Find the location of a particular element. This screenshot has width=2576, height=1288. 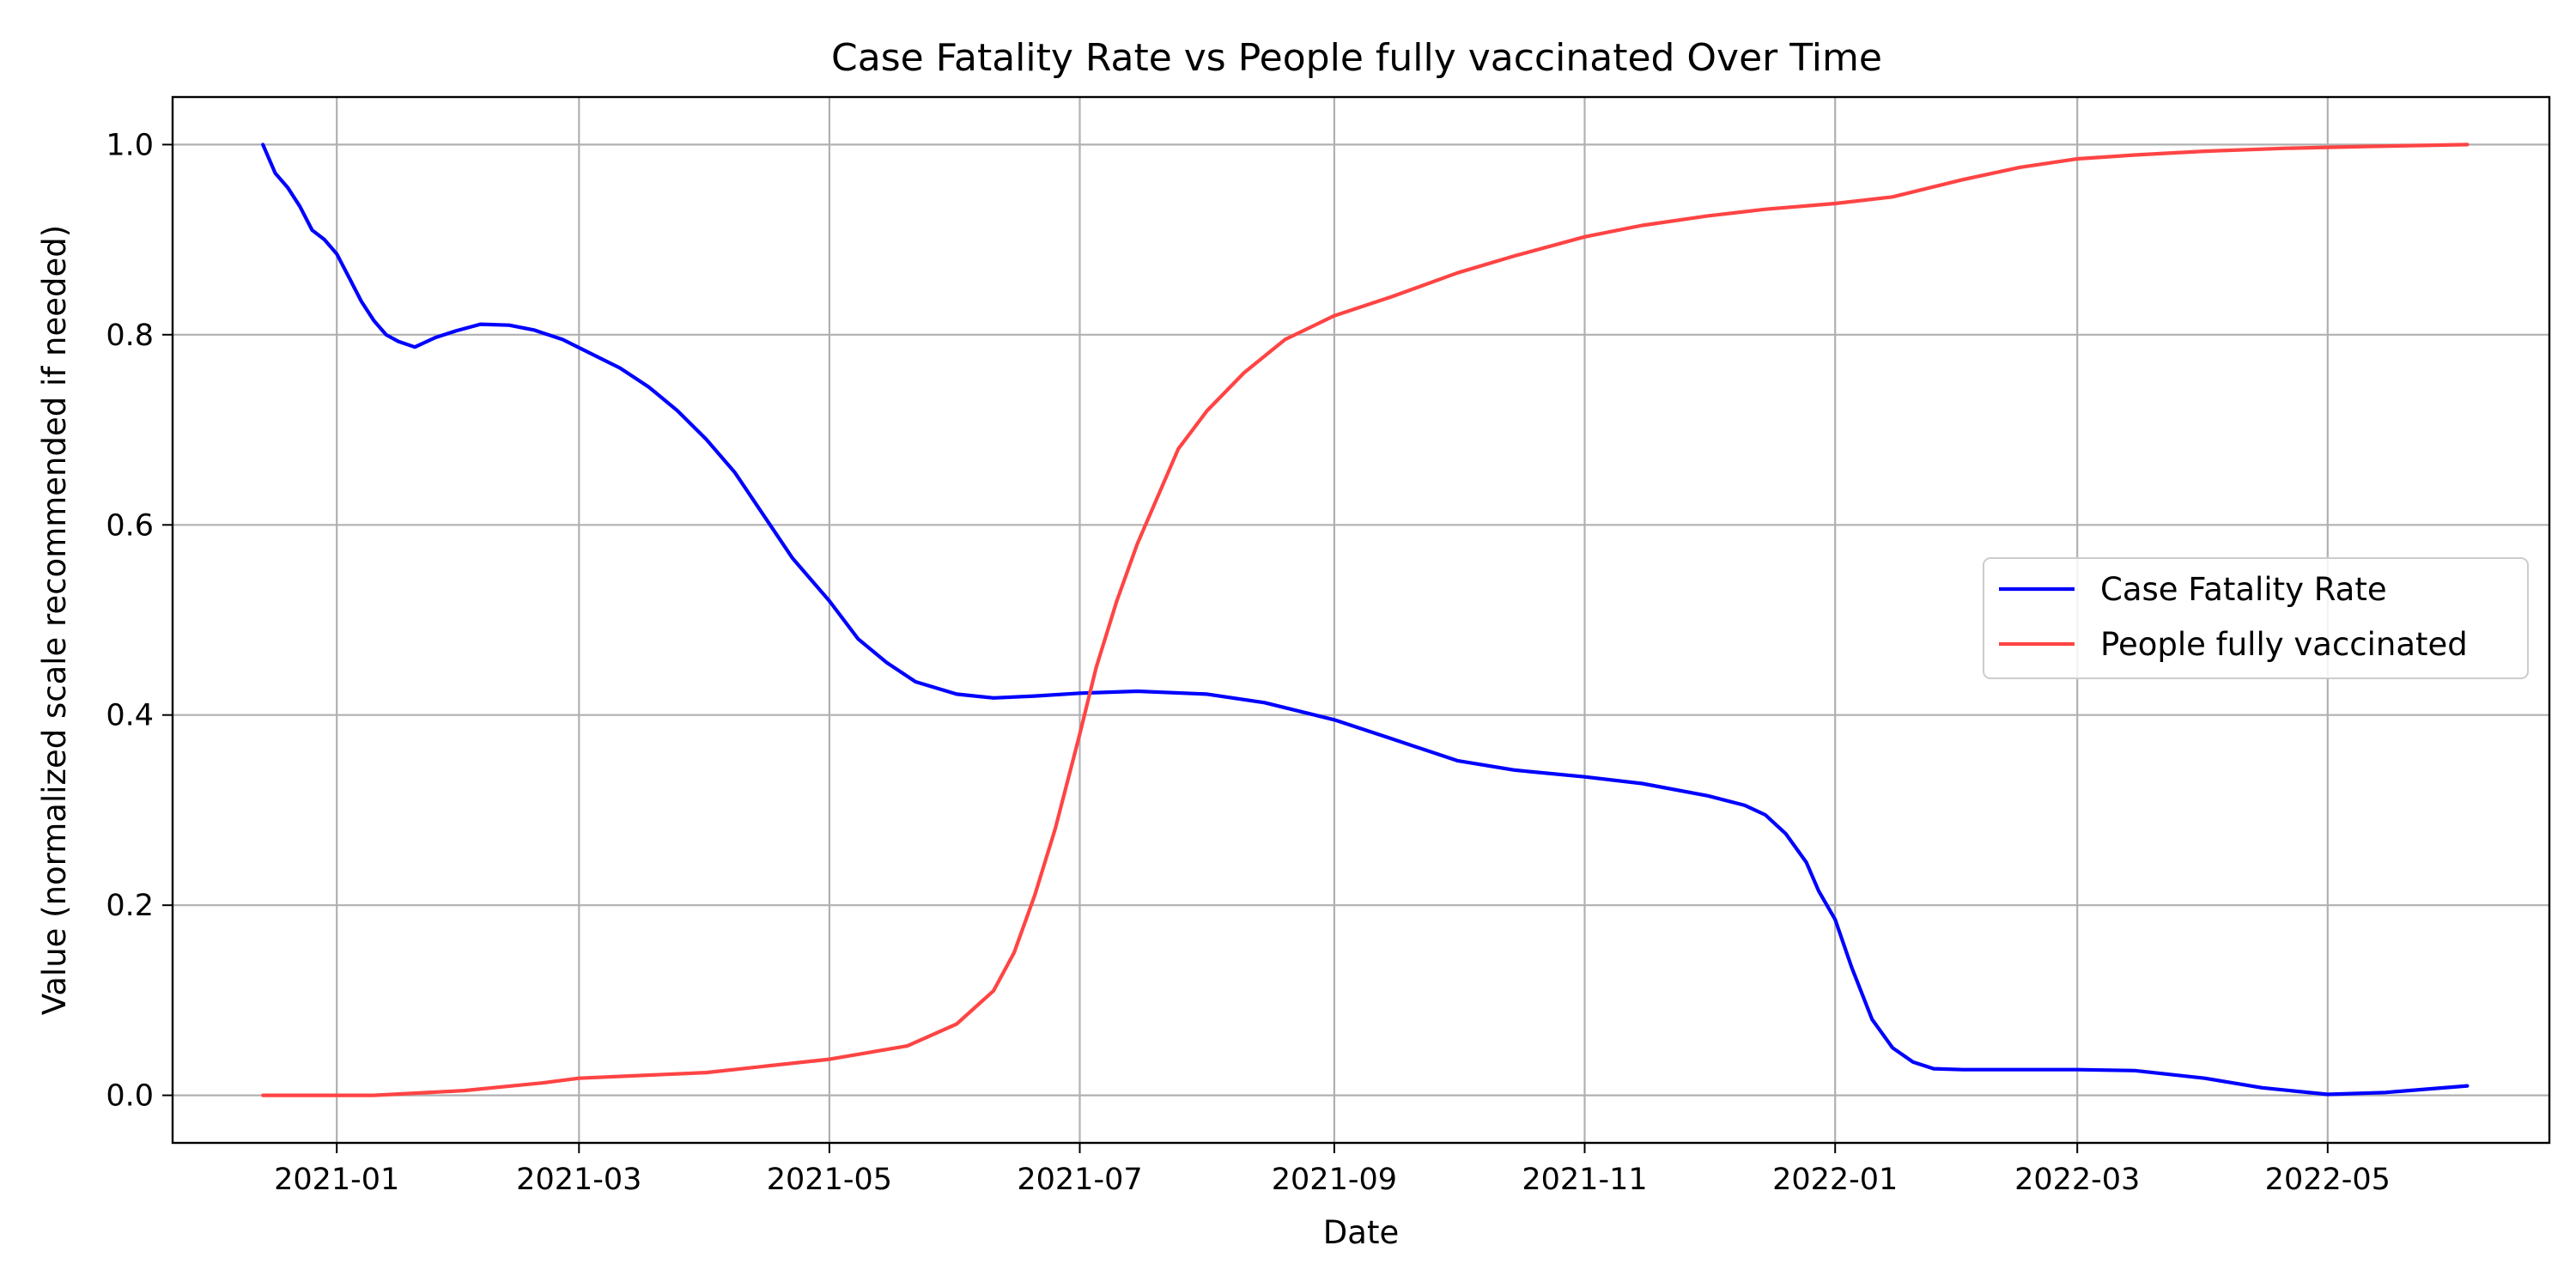

x-tick-label: 2021-01 is located at coordinates (336, 1180).